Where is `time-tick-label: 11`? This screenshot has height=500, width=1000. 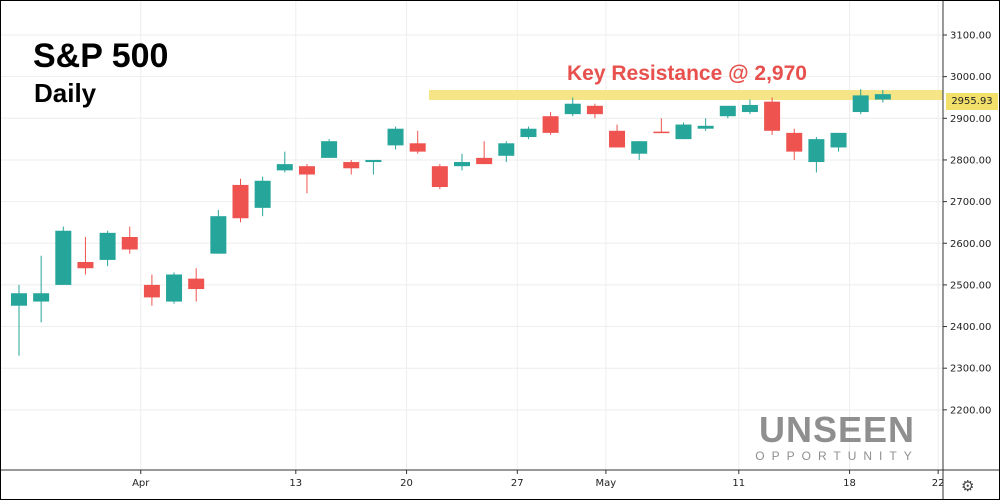
time-tick-label: 11 is located at coordinates (738, 483).